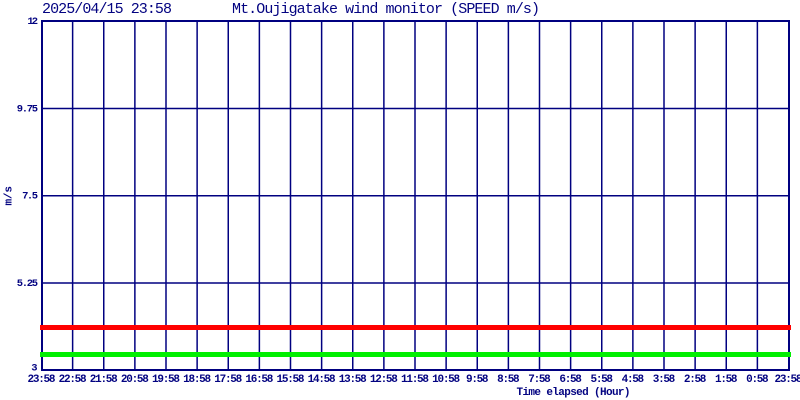 The height and width of the screenshot is (400, 800). Describe the element at coordinates (570, 380) in the screenshot. I see `svg-text: 6:58` at that location.